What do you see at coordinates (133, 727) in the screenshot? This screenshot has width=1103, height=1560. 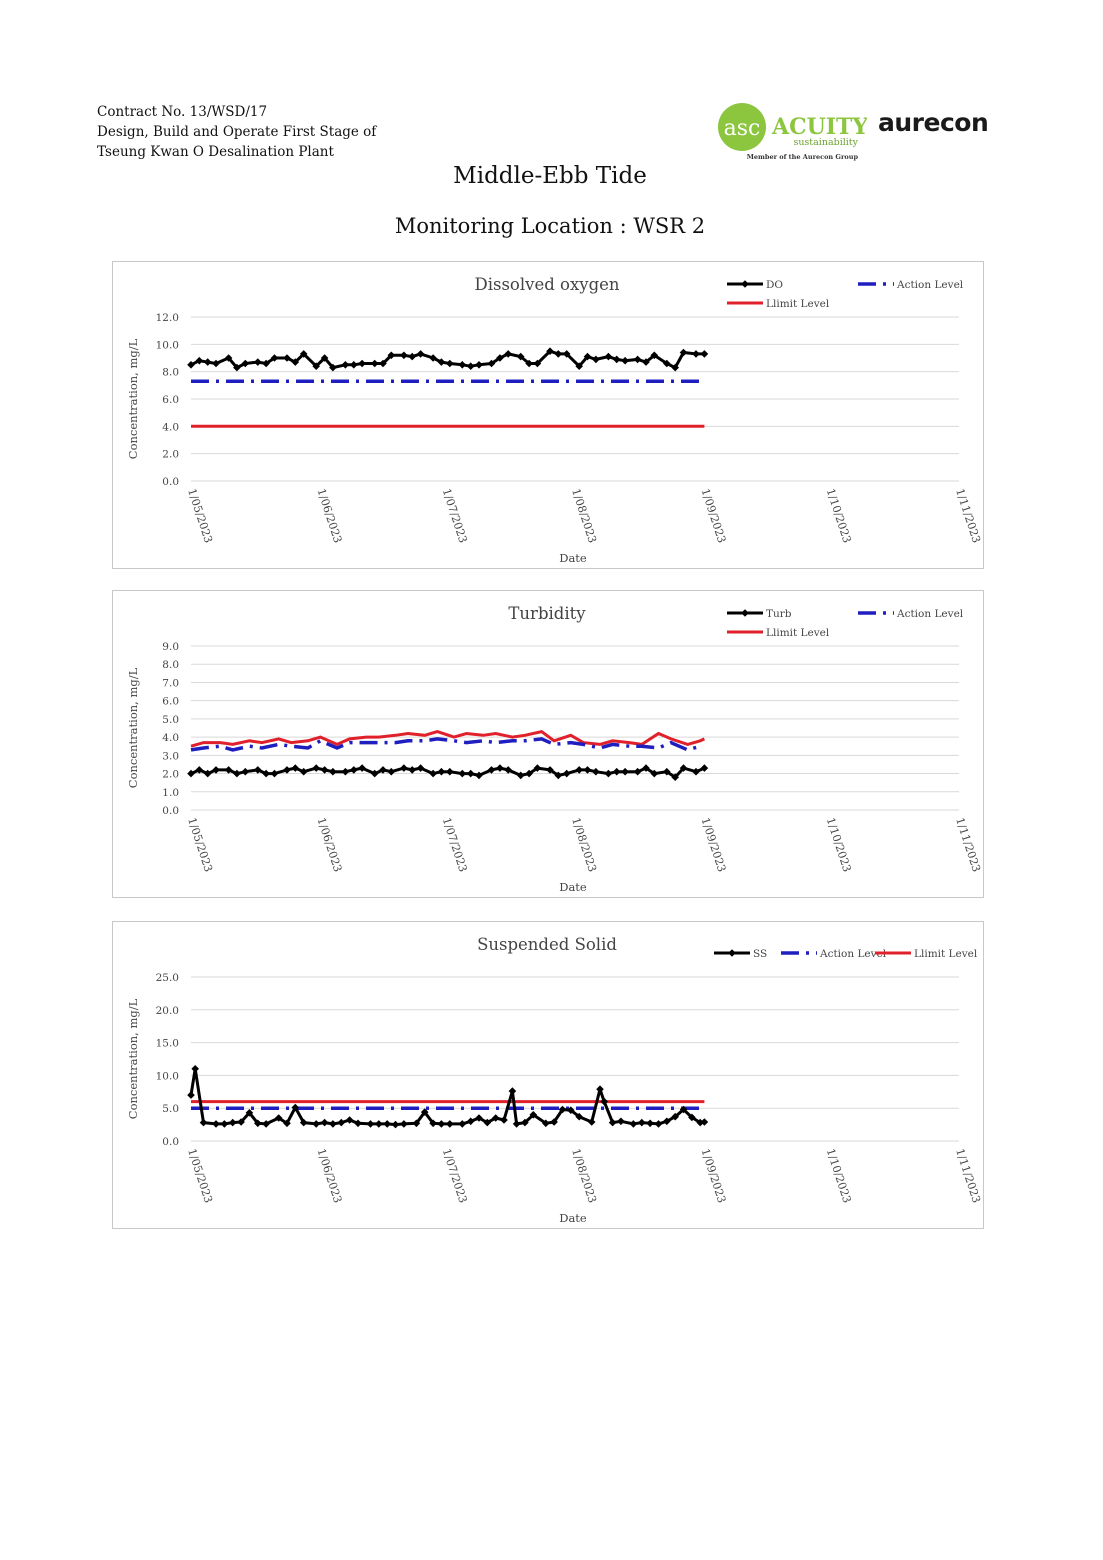 I see `y-axis-label: Concentration, mg/L` at bounding box center [133, 727].